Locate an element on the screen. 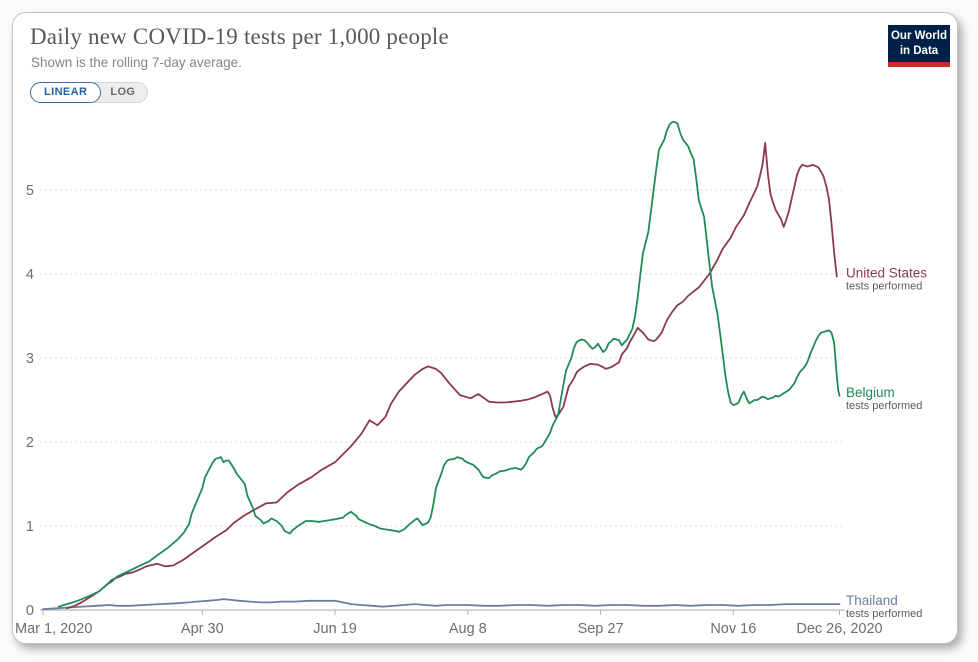  series-label-united-states: United States is located at coordinates (886, 273).